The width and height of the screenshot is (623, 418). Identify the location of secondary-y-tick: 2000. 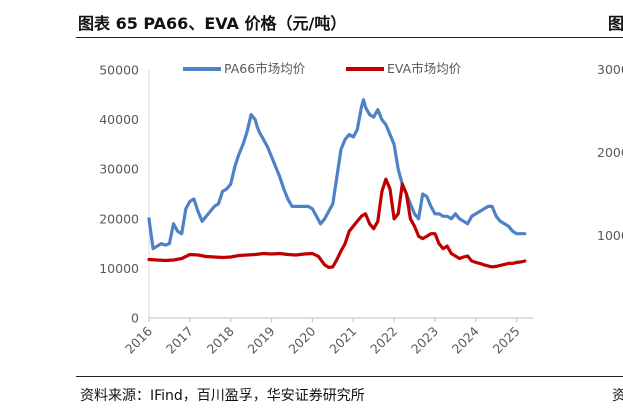
(610, 152).